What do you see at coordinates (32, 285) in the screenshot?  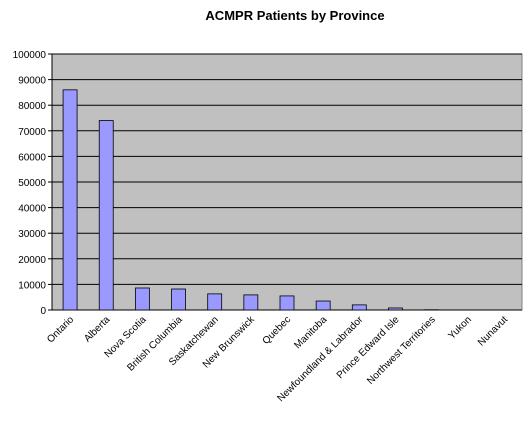 I see `y-tick-label: 10000` at bounding box center [32, 285].